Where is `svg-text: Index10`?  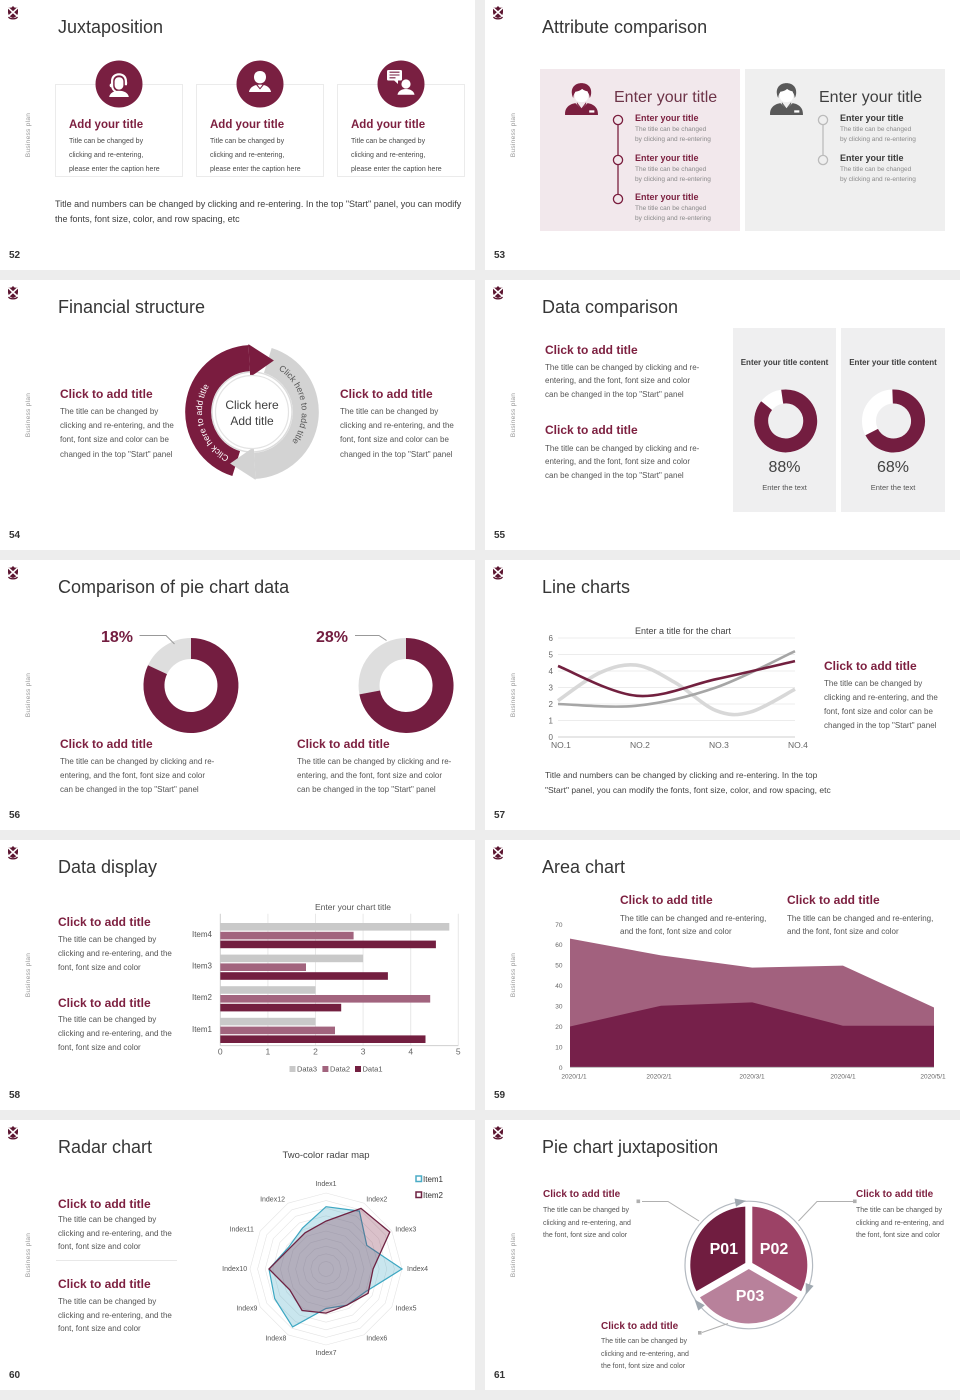 svg-text: Index10 is located at coordinates (234, 1269).